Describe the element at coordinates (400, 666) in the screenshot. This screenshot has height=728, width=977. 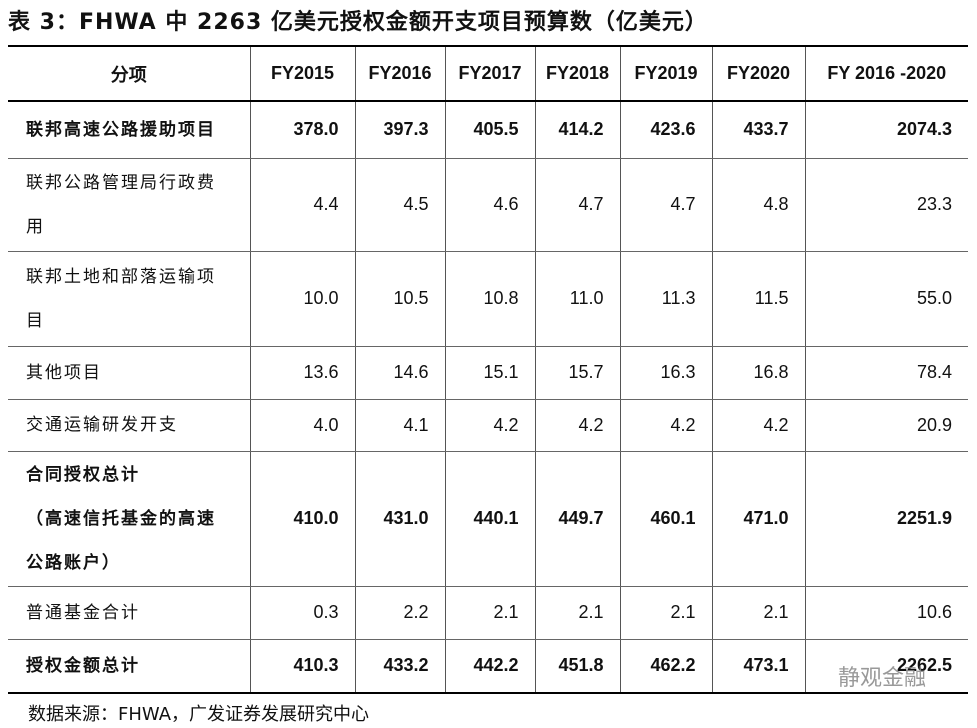
I see `value-cell: 433.2` at that location.